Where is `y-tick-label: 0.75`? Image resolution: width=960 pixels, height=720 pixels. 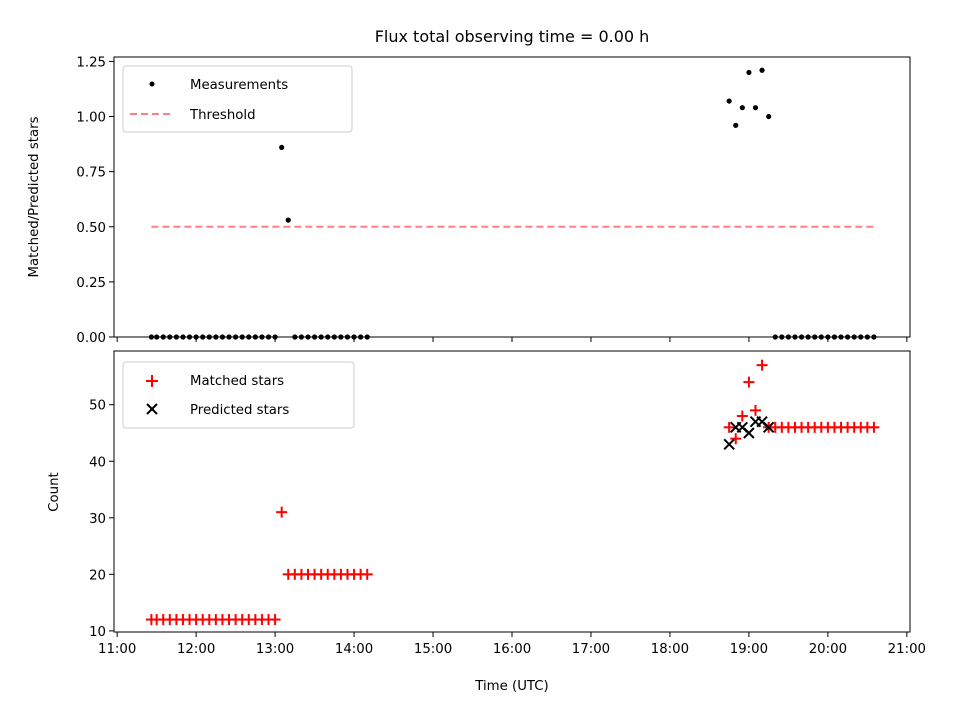 y-tick-label: 0.75 is located at coordinates (91, 173).